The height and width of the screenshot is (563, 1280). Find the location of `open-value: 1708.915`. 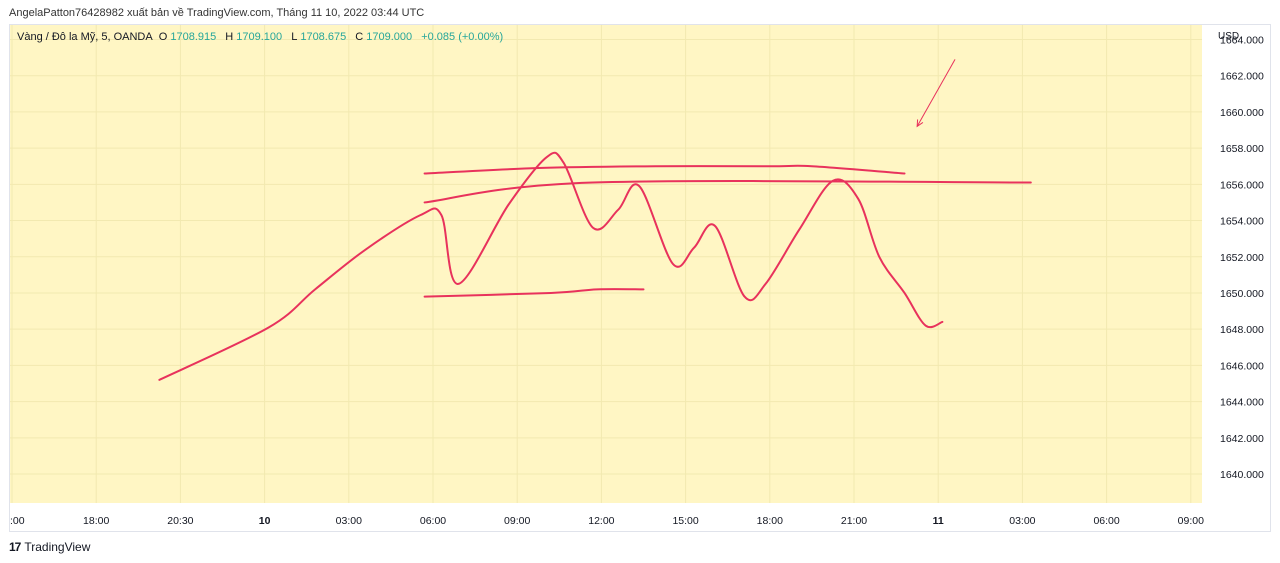

open-value: 1708.915 is located at coordinates (193, 37).